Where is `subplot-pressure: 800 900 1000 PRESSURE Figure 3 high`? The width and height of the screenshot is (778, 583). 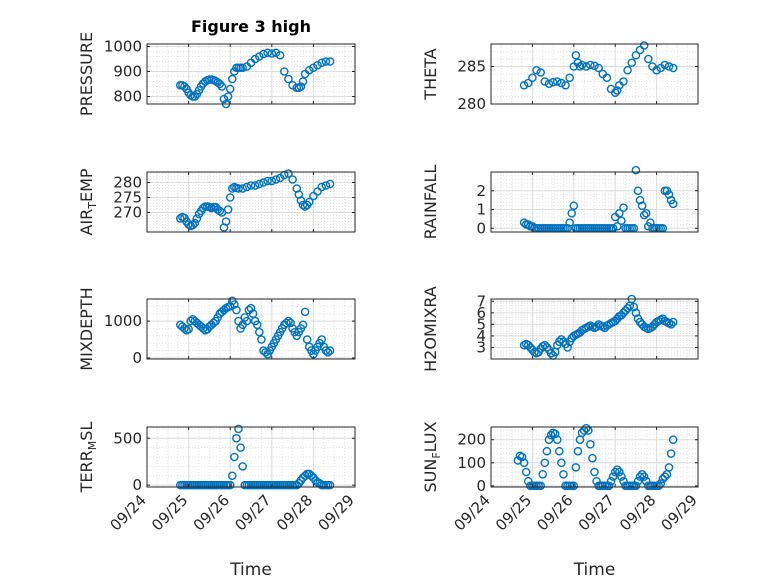
subplot-pressure: 800 900 1000 PRESSURE Figure 3 high is located at coordinates (216, 66).